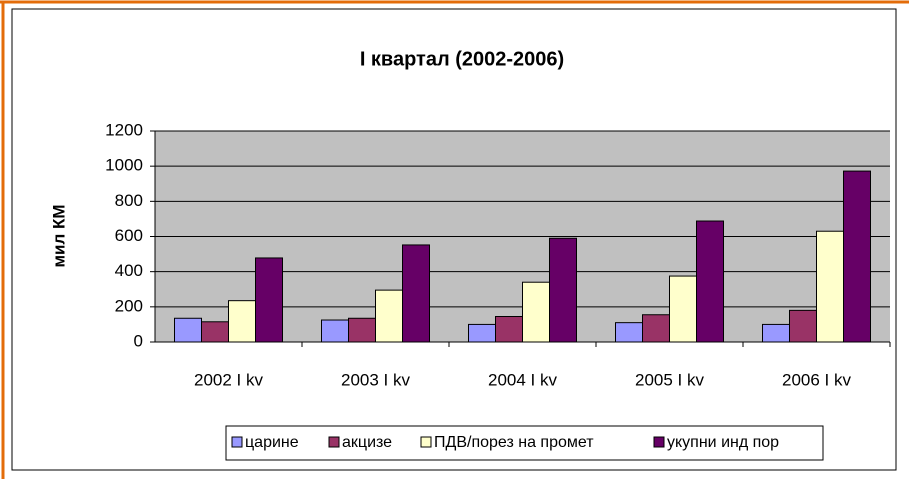  I want to click on legend-label: укупни инд пор, so click(723, 442).